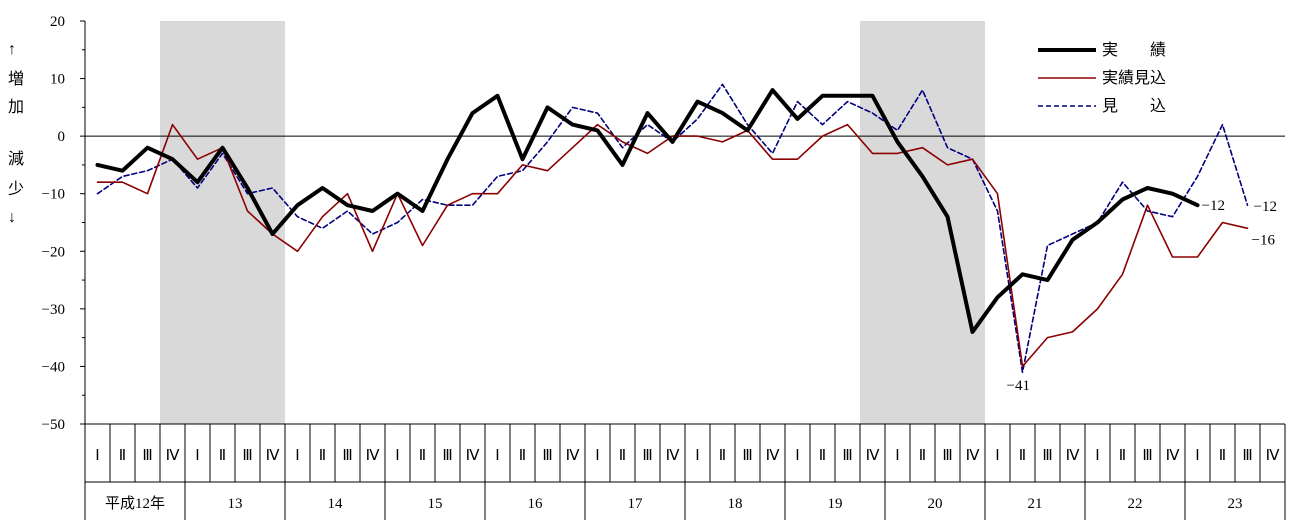 Image resolution: width=1290 pixels, height=520 pixels. I want to click on year-label: 13, so click(235, 504).